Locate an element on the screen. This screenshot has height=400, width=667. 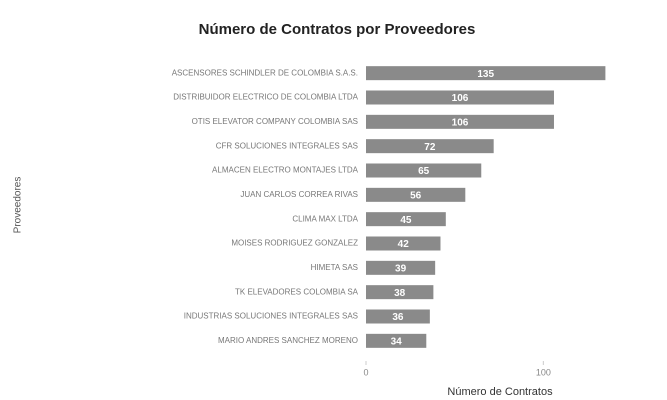
value-label: 45 is located at coordinates (406, 220).